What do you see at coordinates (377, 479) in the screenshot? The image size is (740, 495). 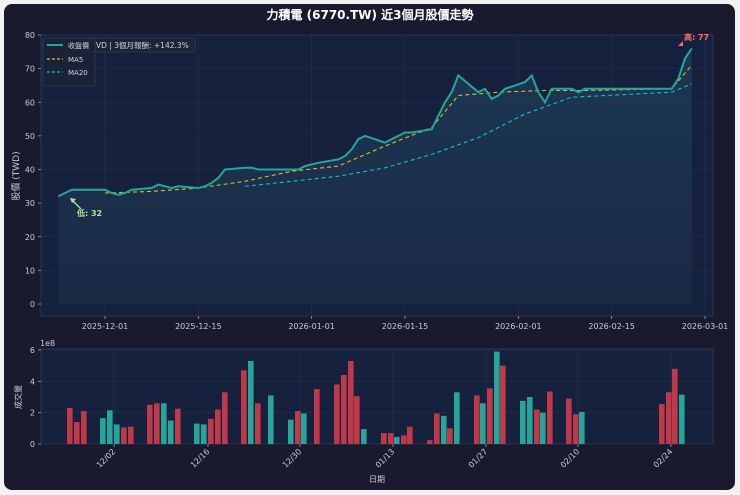 I see `volume-x-label: 日期` at bounding box center [377, 479].